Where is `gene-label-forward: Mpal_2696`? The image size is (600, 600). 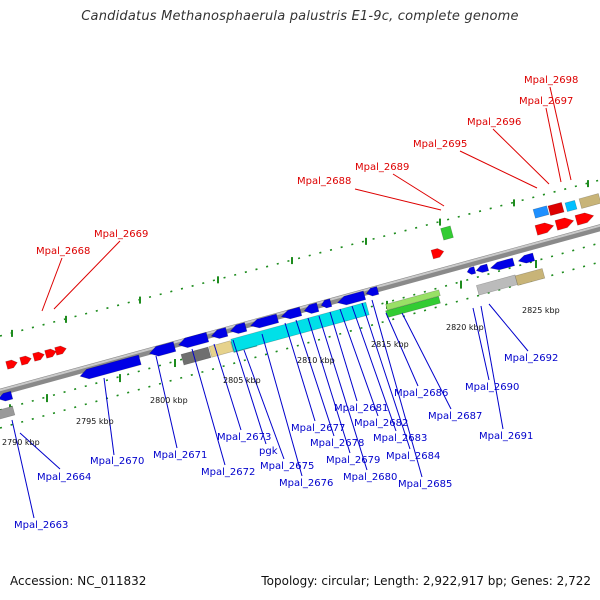 gene-label-forward: Mpal_2696 is located at coordinates (494, 122).